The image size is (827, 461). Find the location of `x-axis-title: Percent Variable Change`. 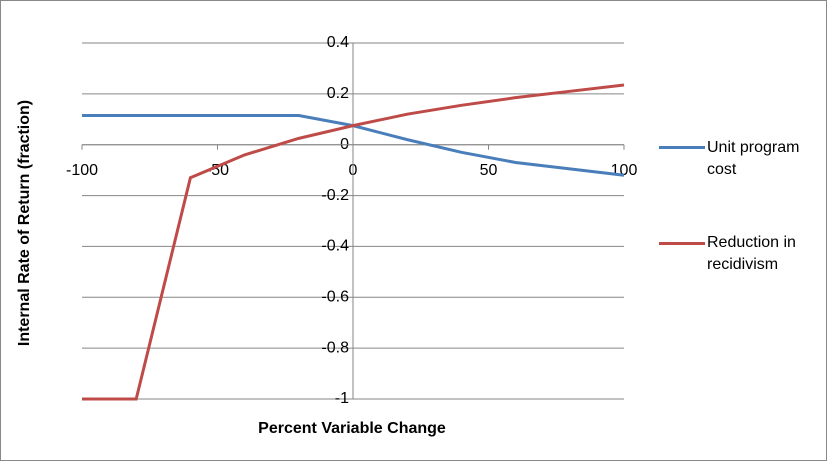

x-axis-title: Percent Variable Change is located at coordinates (352, 428).